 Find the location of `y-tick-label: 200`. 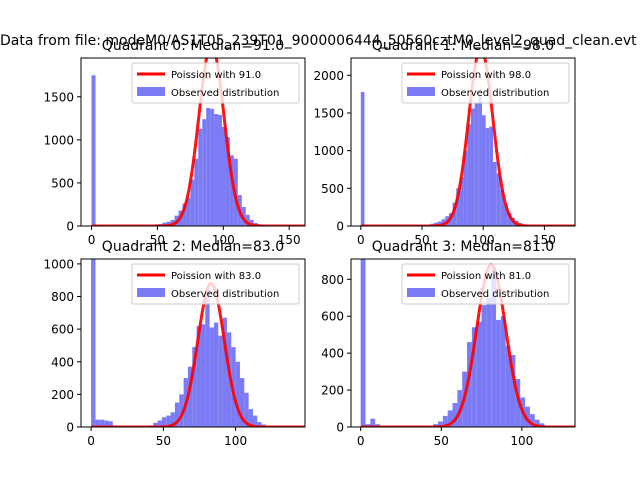

y-tick-label: 200 is located at coordinates (62, 395).